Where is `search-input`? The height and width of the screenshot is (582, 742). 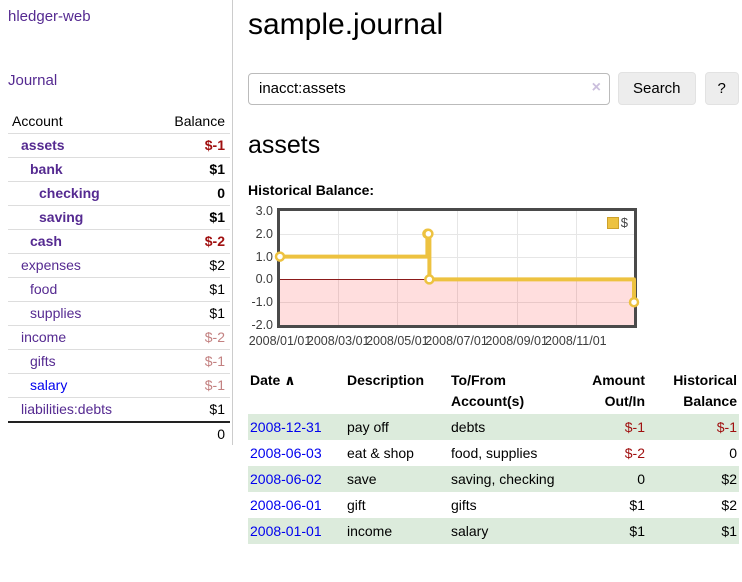
search-input is located at coordinates (429, 88).